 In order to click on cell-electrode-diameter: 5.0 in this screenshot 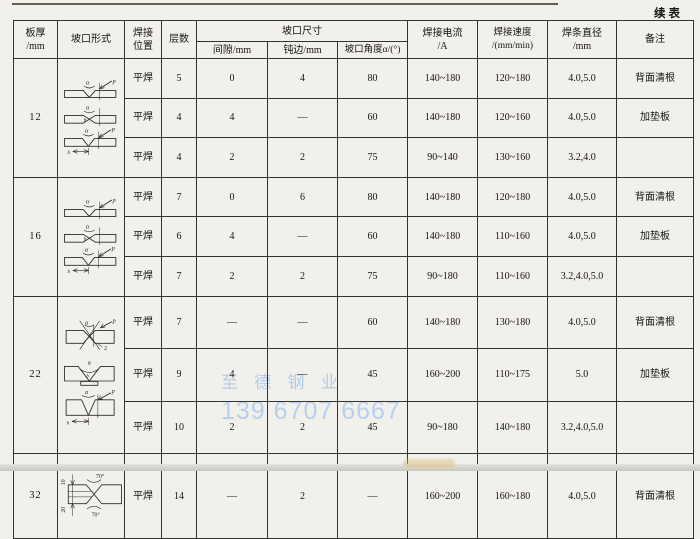, I will do `click(582, 375)`.